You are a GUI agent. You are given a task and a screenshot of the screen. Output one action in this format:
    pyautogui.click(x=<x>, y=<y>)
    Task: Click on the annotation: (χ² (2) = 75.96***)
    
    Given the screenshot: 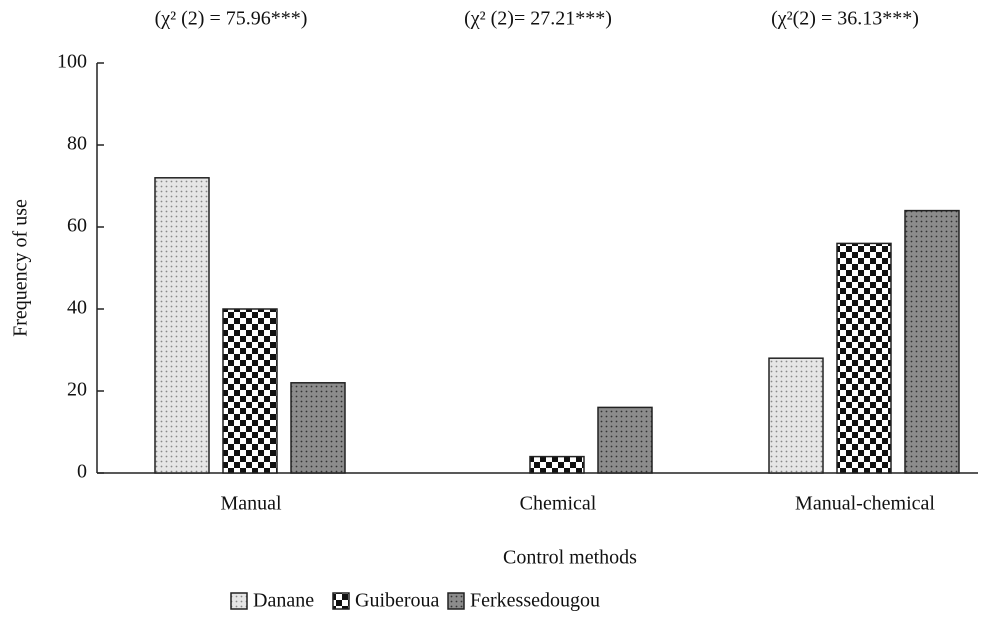 What is the action you would take?
    pyautogui.click(x=231, y=19)
    